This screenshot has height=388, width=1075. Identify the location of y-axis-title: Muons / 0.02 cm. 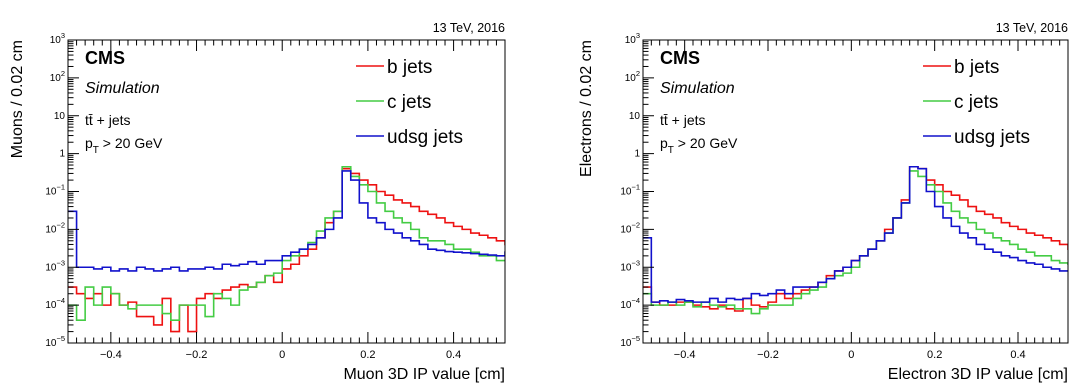
(17, 99).